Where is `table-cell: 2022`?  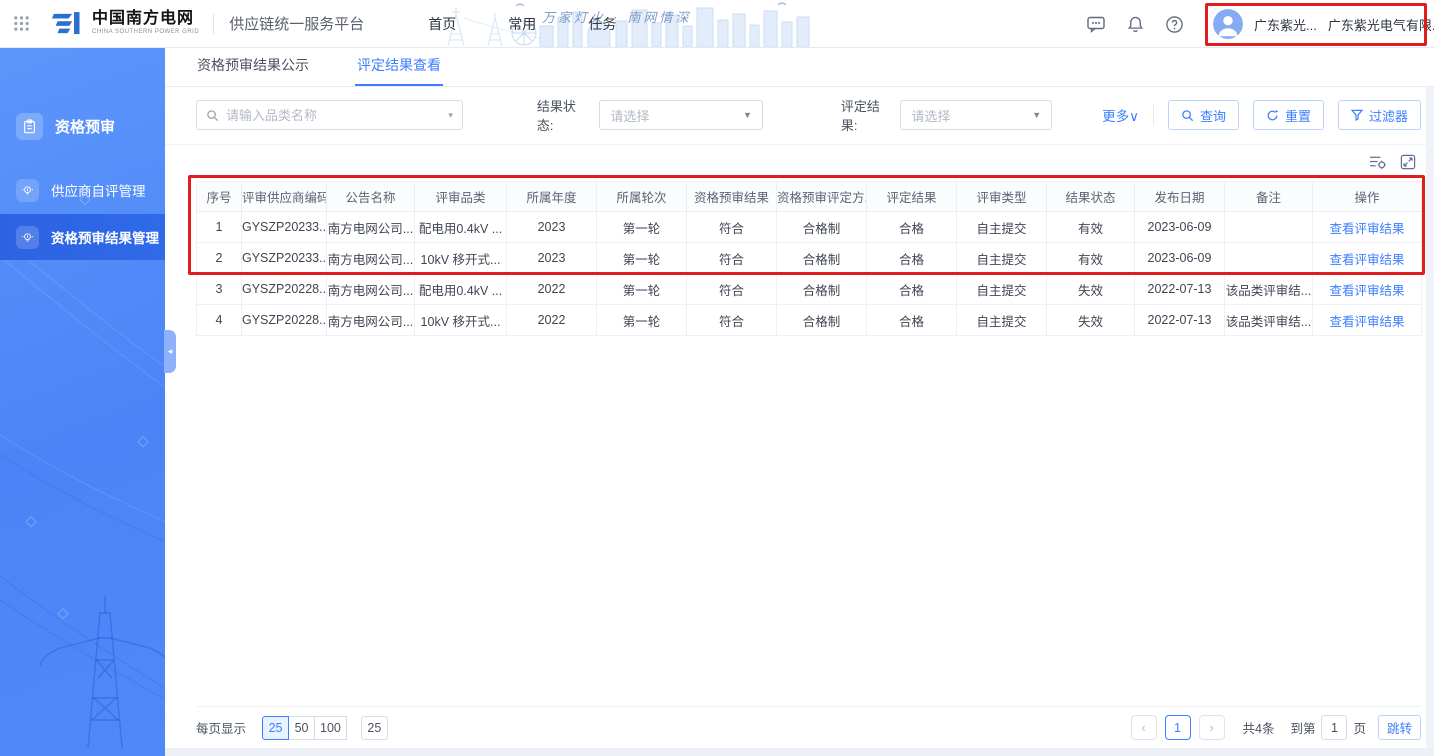
table-cell: 2022 is located at coordinates (551, 320).